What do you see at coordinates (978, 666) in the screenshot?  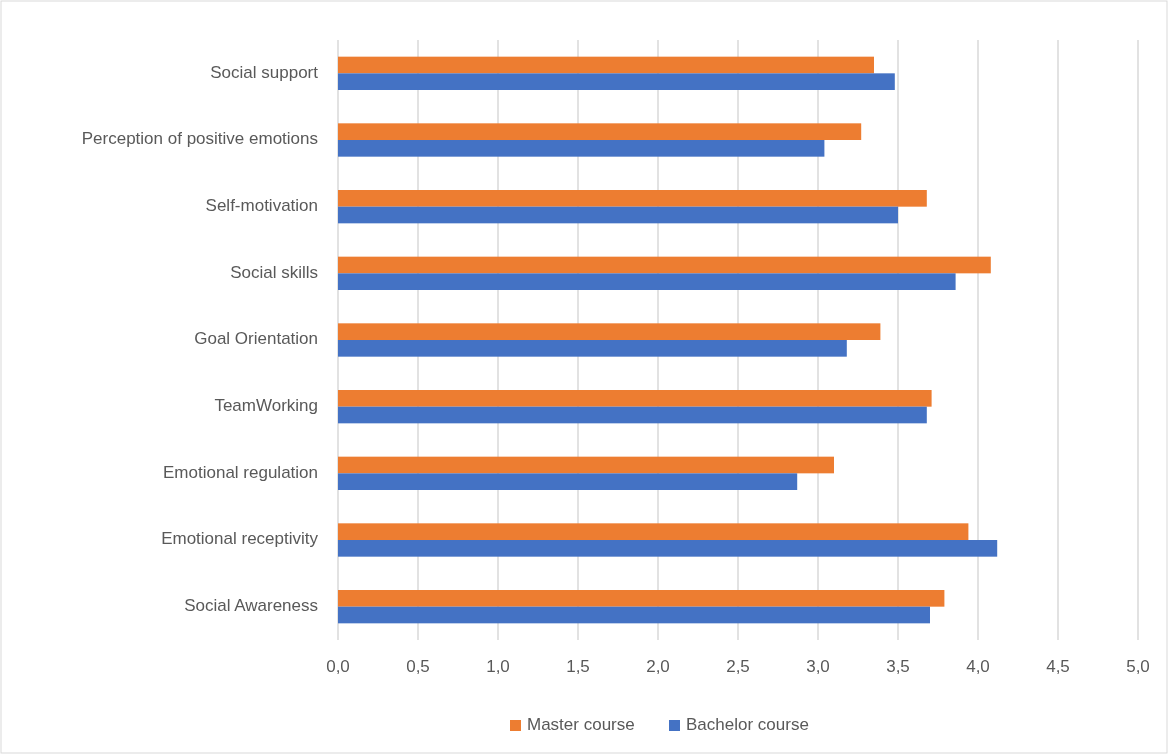 I see `x-tick-label: 4,0` at bounding box center [978, 666].